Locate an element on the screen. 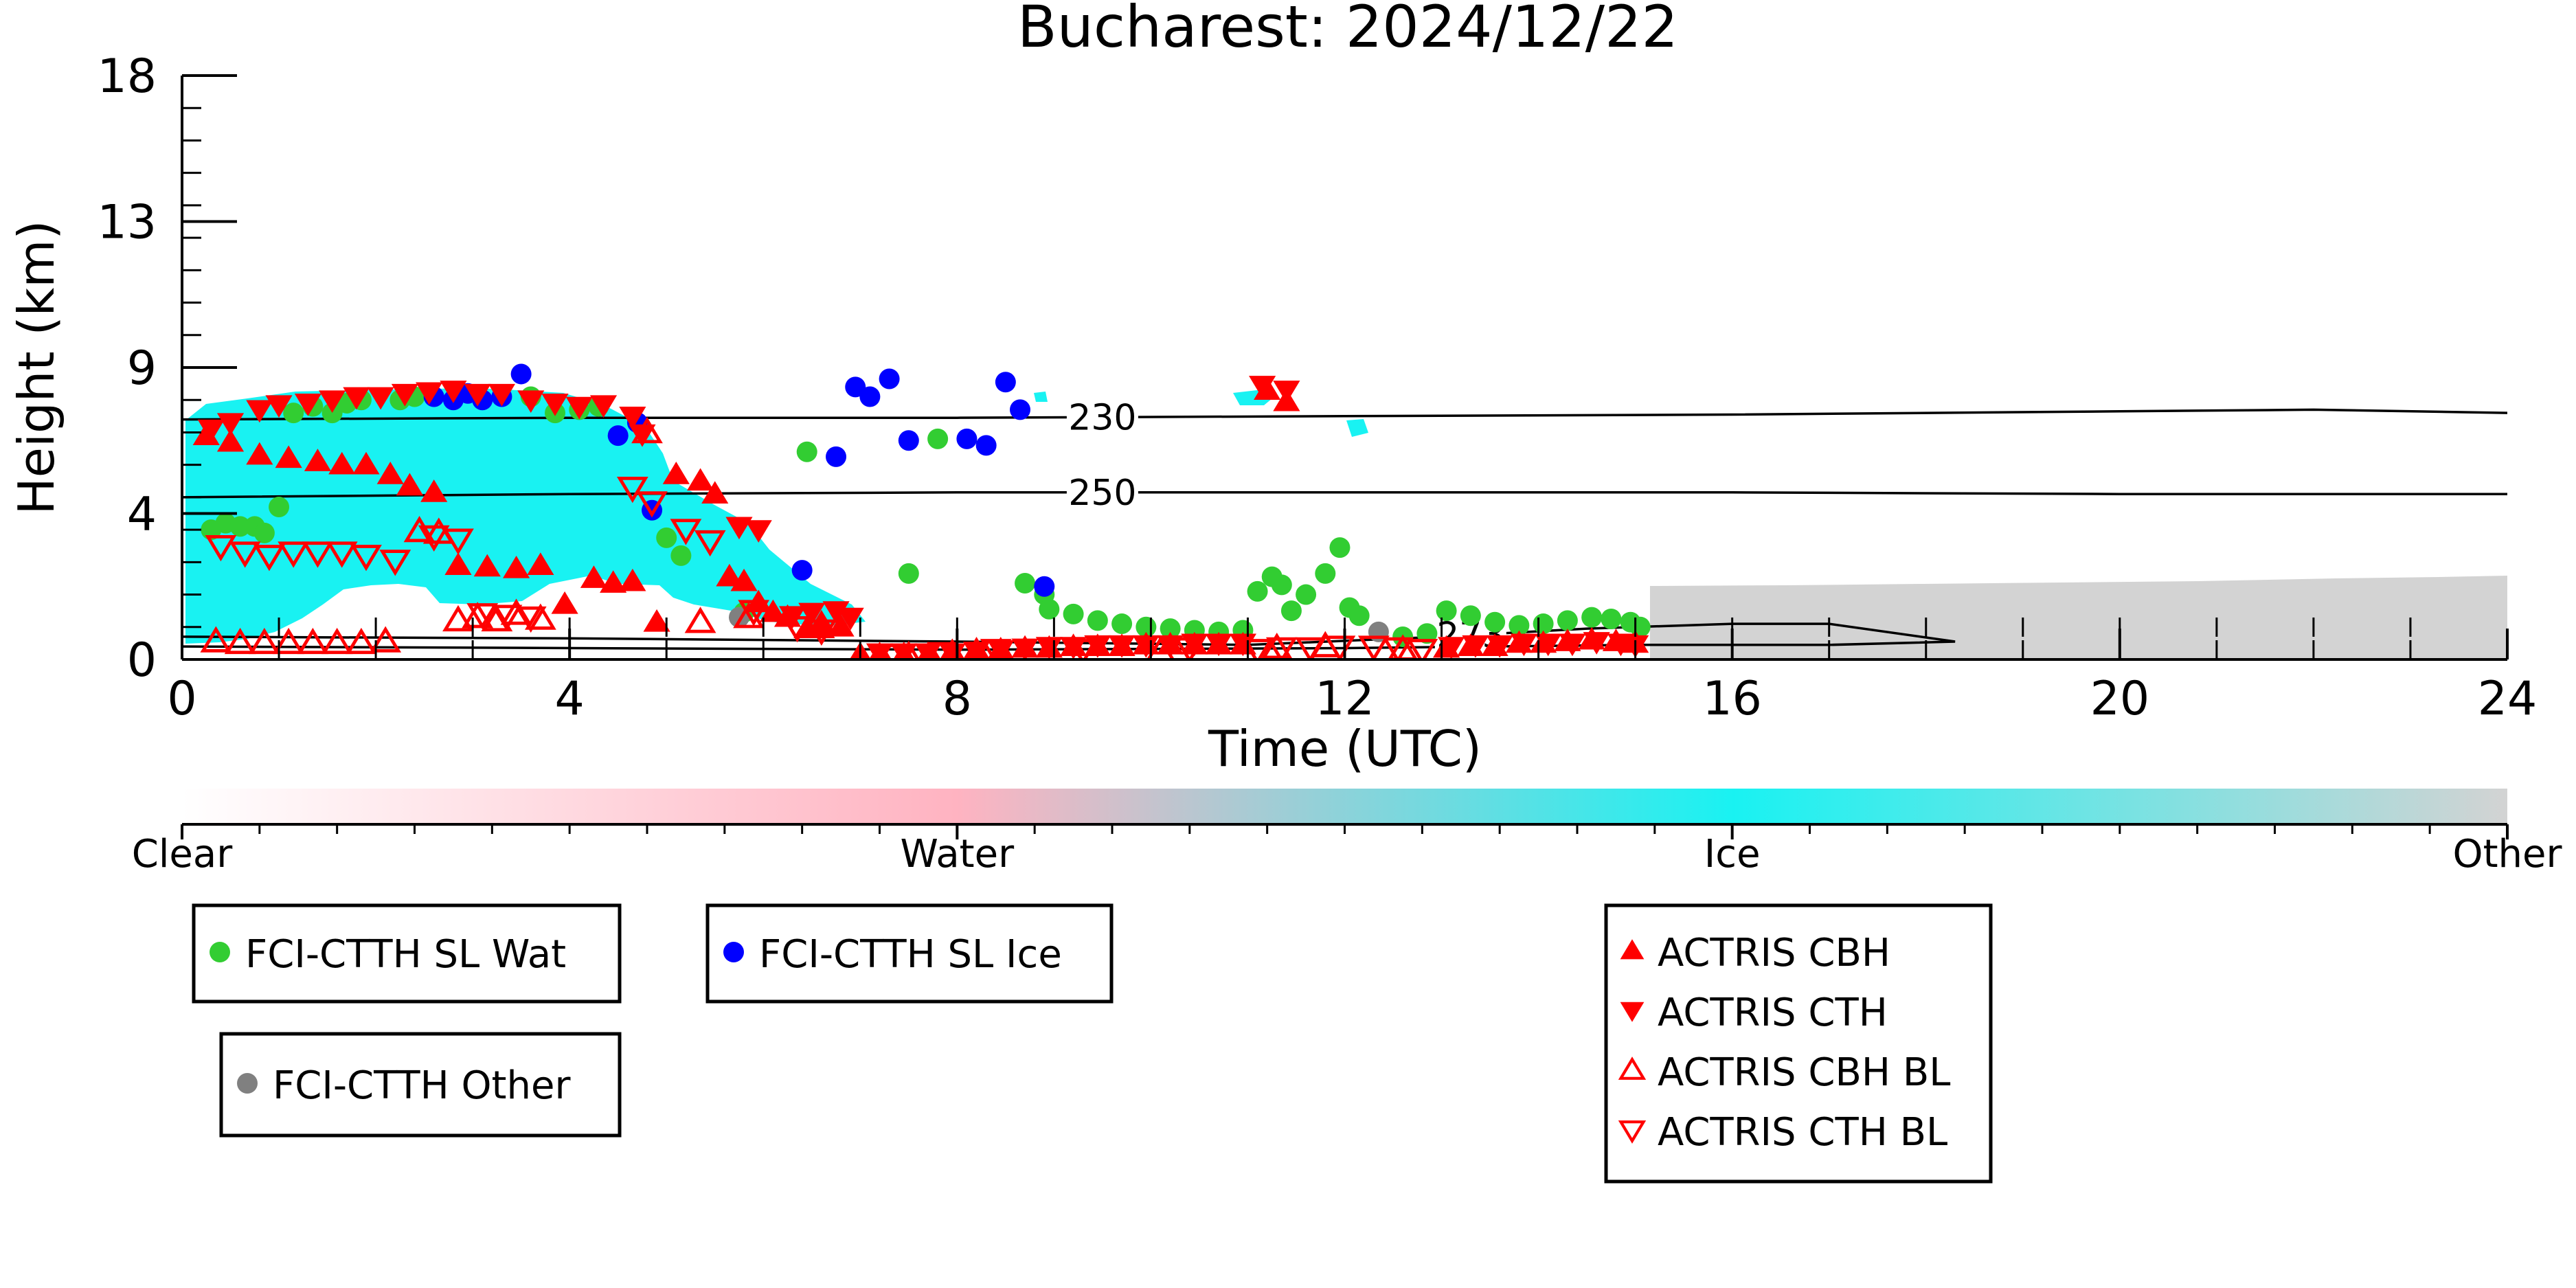 The height and width of the screenshot is (1288, 2576). x-tick-label: 16 is located at coordinates (1732, 699).